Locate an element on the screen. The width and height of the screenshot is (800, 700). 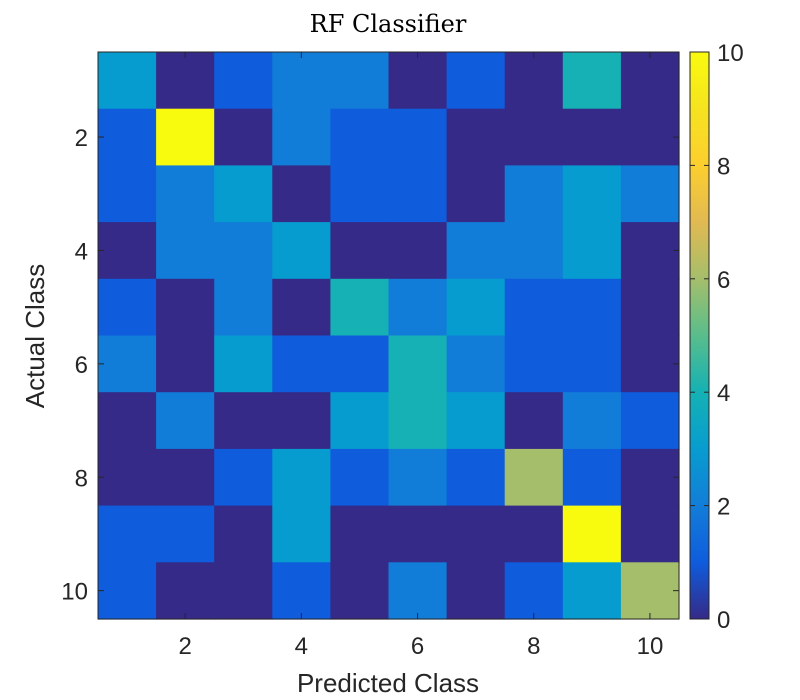
colorbar-tick-label: 0 is located at coordinates (723, 620).